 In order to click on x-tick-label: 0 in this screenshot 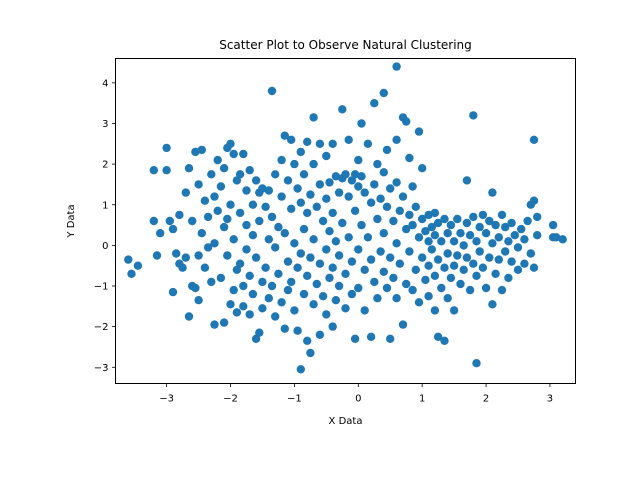, I will do `click(358, 399)`.